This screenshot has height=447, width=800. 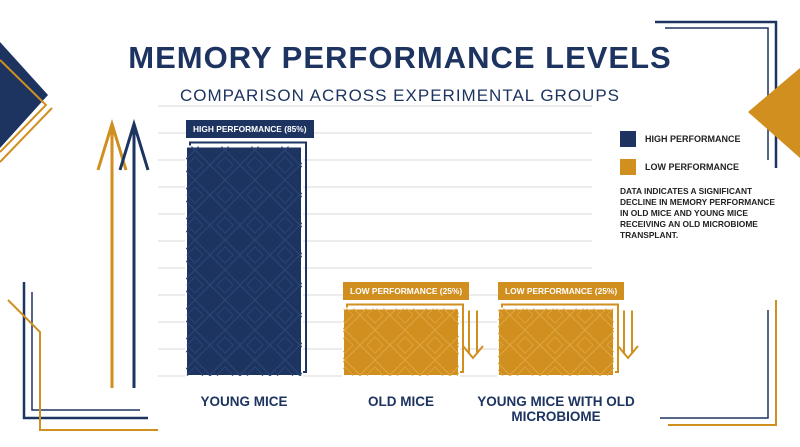 I want to click on category-label: OLD MICE, so click(x=401, y=401).